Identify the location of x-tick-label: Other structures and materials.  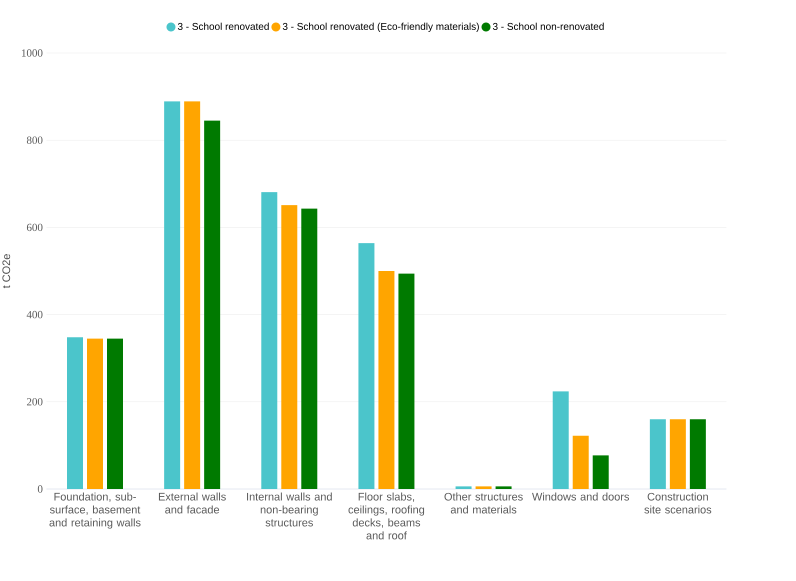
(483, 503).